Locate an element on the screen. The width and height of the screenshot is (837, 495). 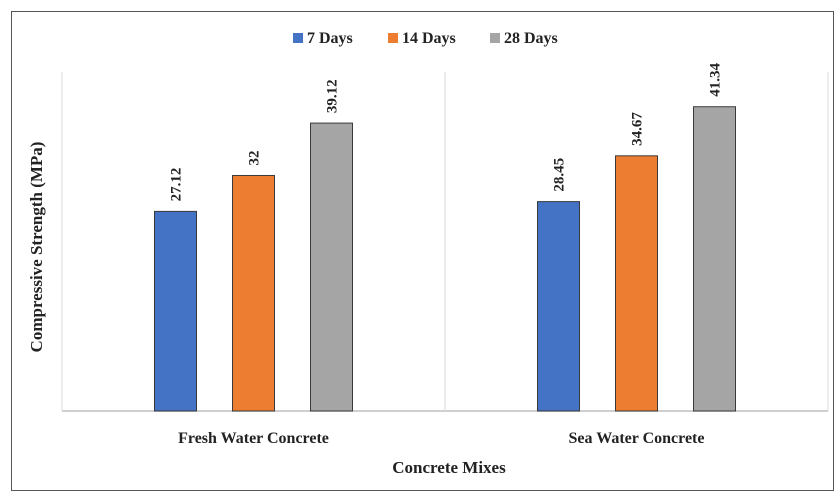
y-axis-label: Compressive Strength (MPa) is located at coordinates (36, 247).